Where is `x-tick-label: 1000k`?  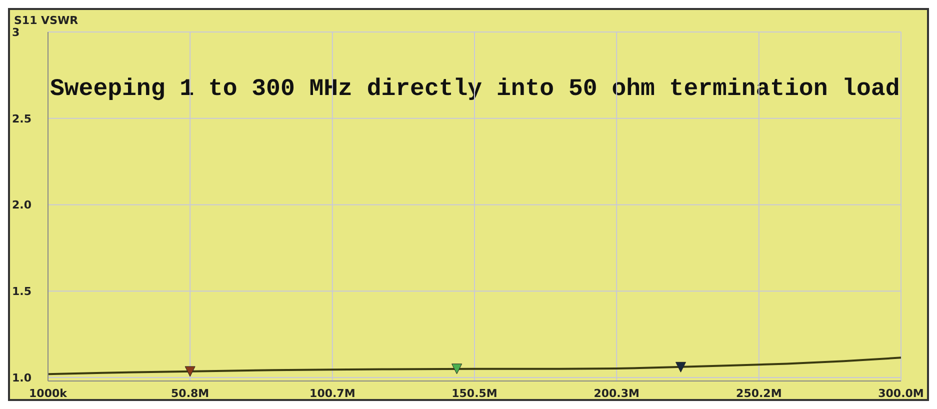 x-tick-label: 1000k is located at coordinates (48, 393).